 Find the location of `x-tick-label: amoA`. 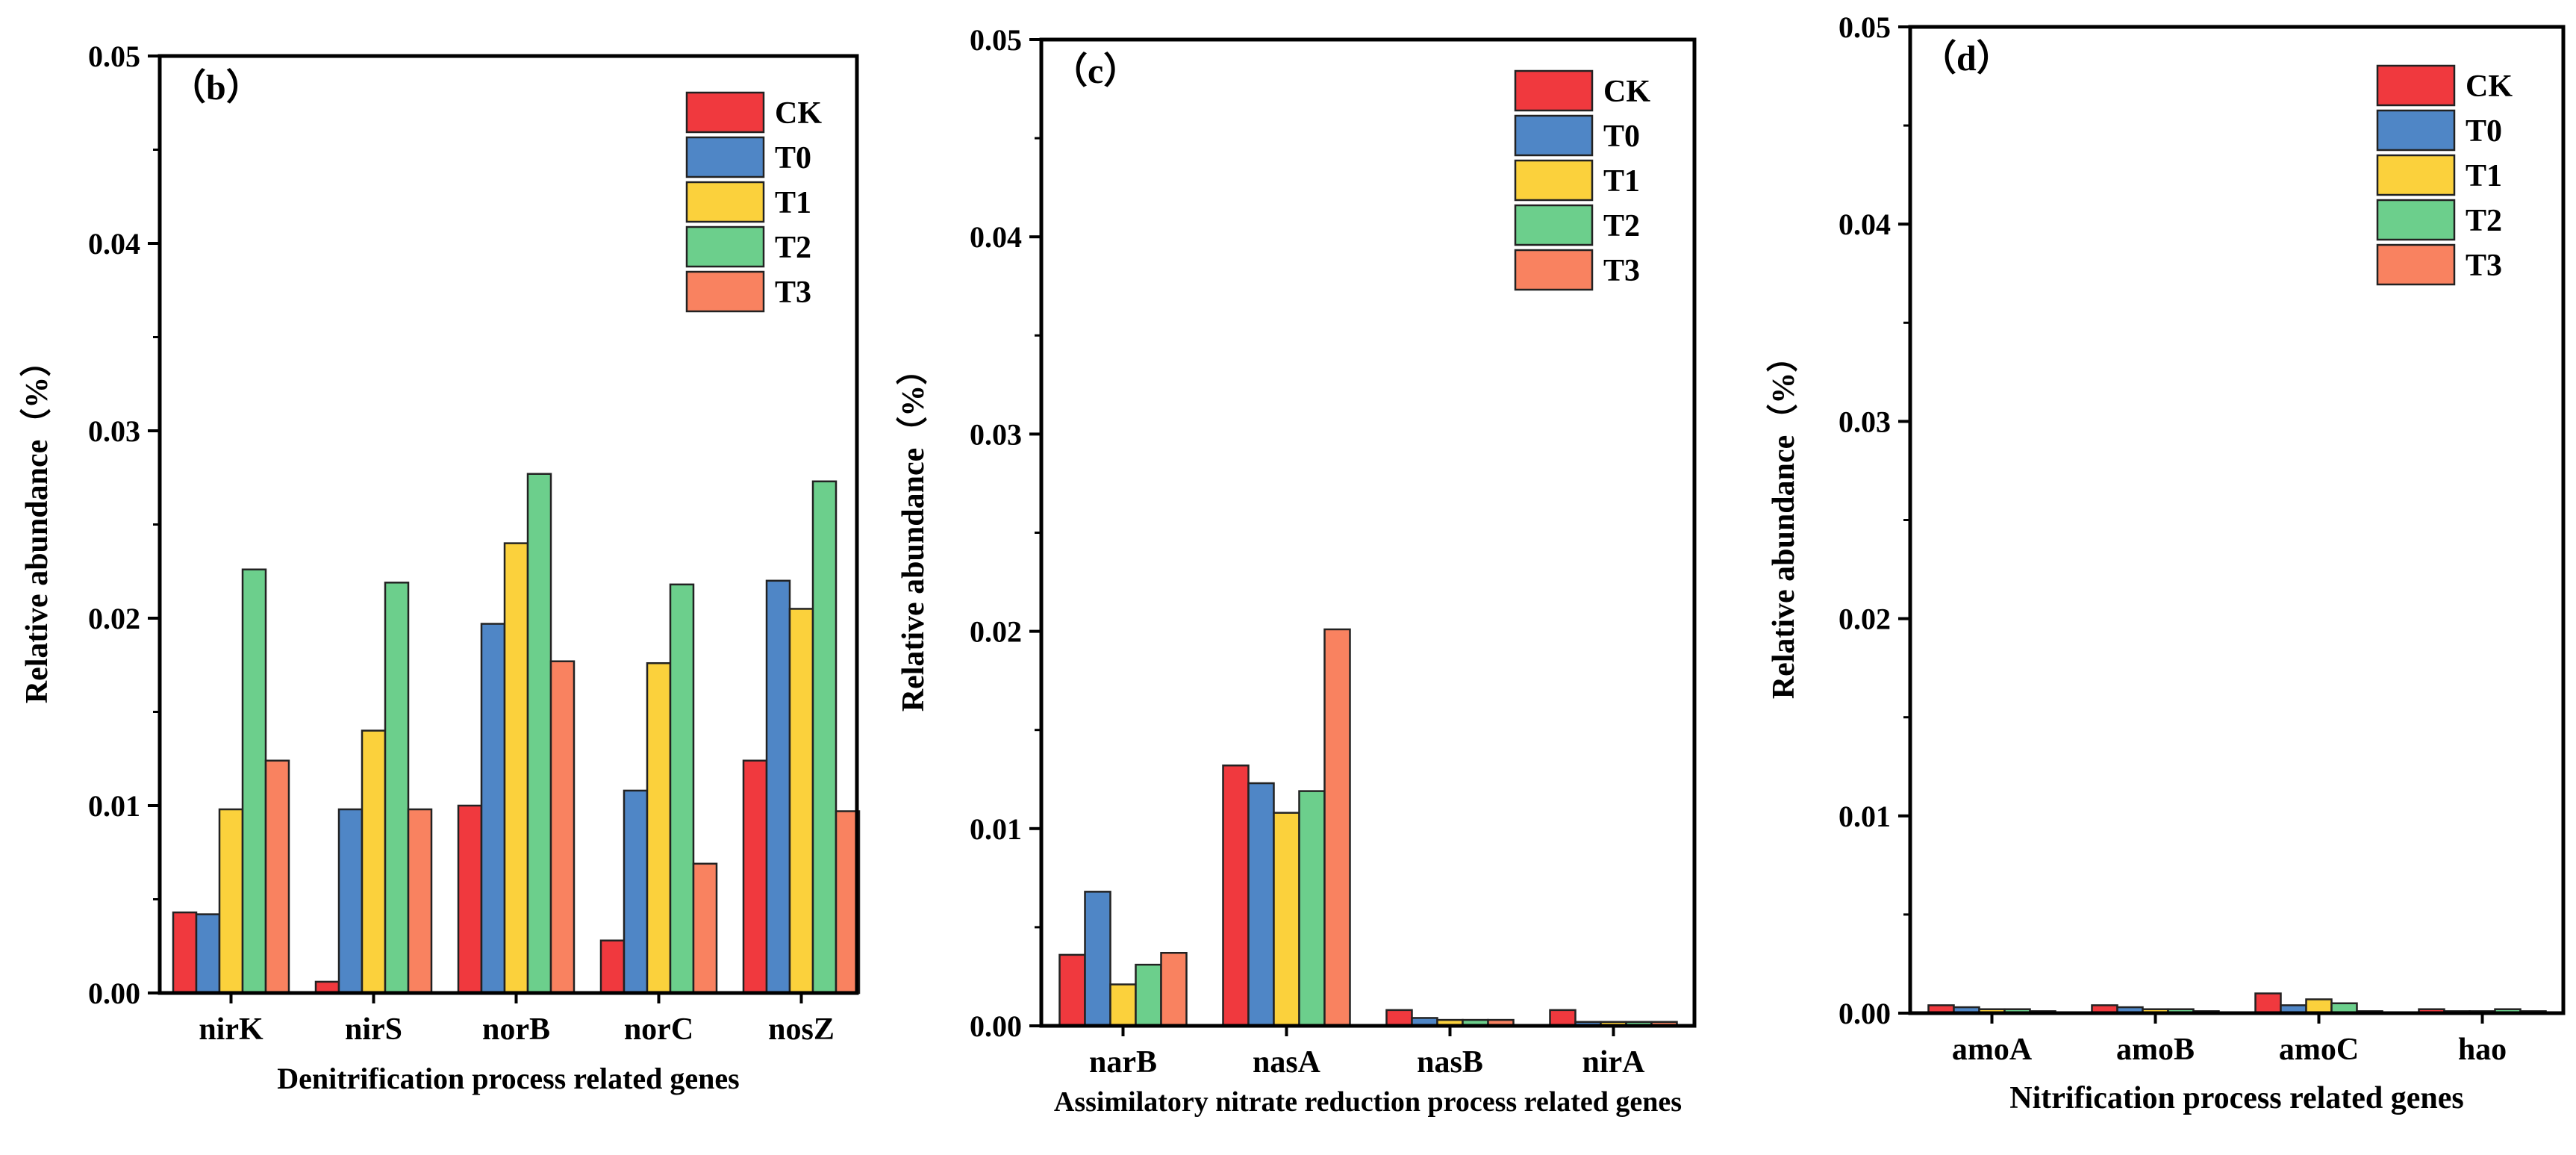

x-tick-label: amoA is located at coordinates (1992, 1050).